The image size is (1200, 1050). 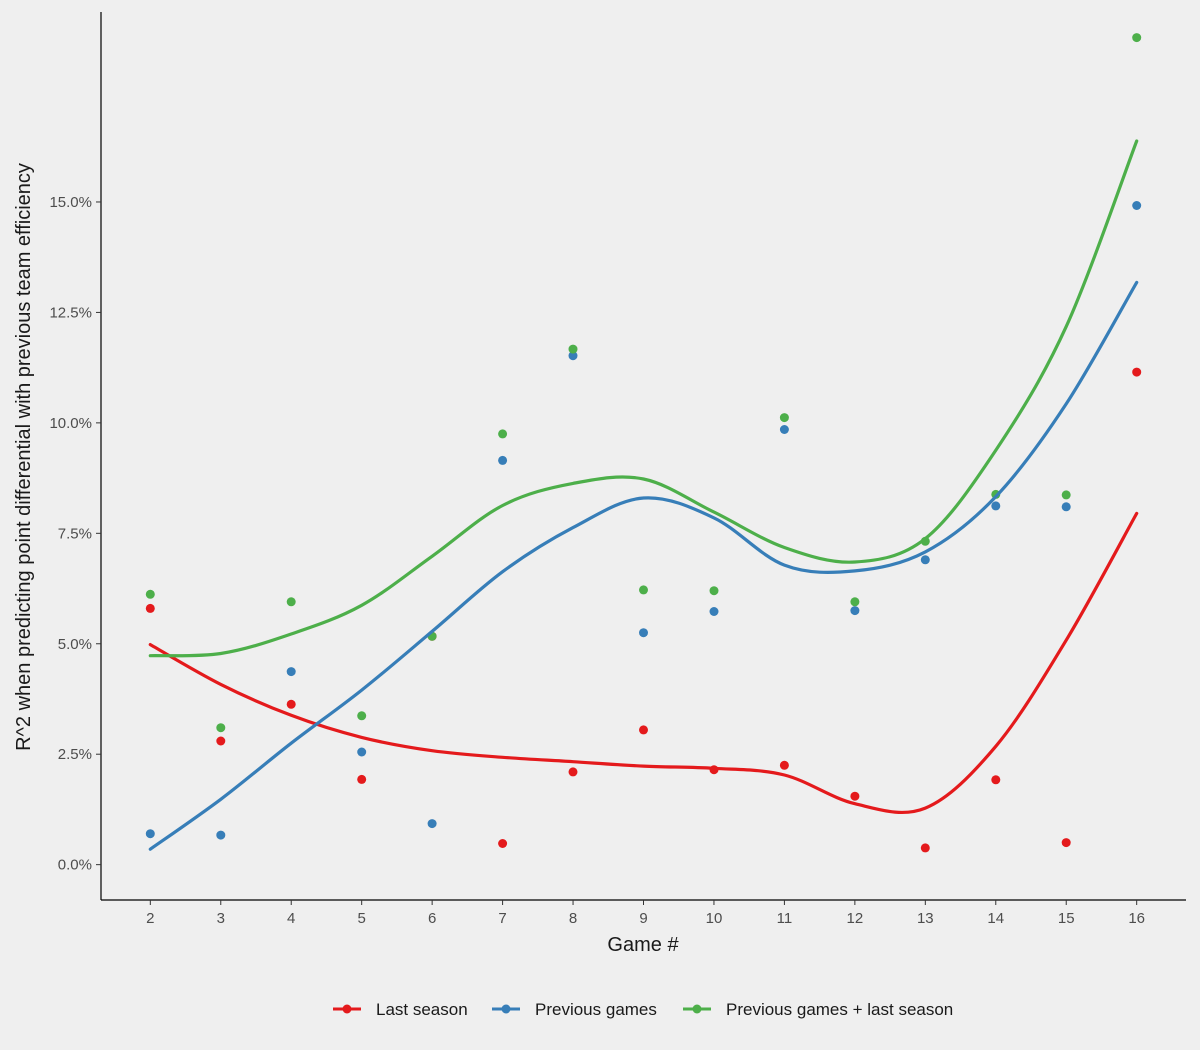 What do you see at coordinates (643, 945) in the screenshot?
I see `x-axis-title: Game #` at bounding box center [643, 945].